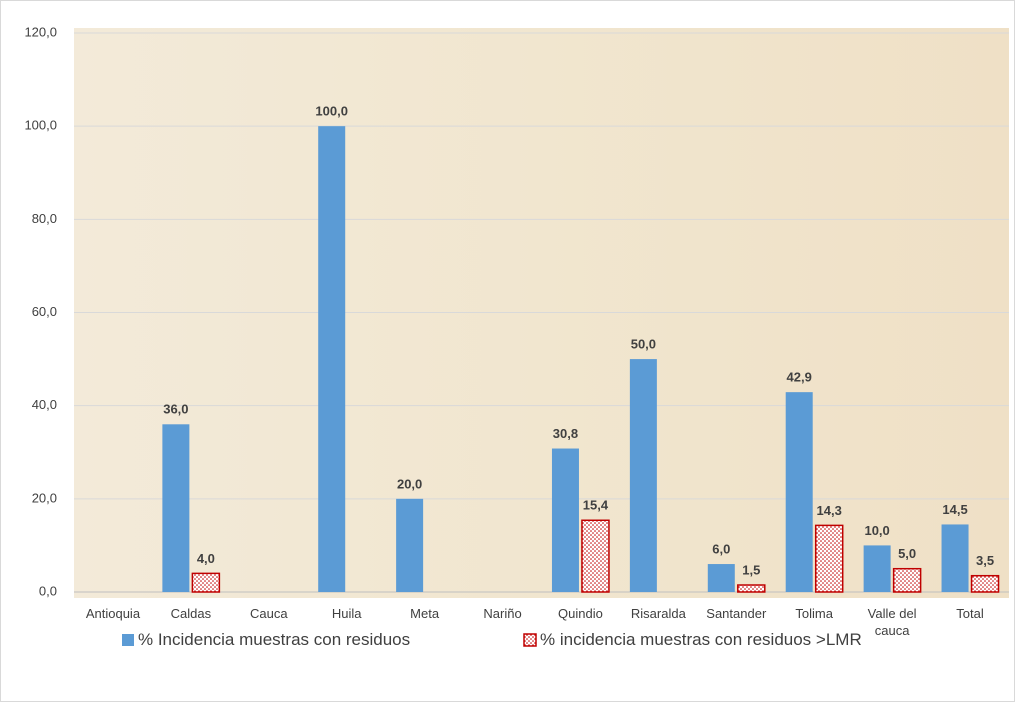 Image resolution: width=1015 pixels, height=702 pixels. What do you see at coordinates (274, 639) in the screenshot?
I see `legend-label: % Incidencia muestras con residuos` at bounding box center [274, 639].